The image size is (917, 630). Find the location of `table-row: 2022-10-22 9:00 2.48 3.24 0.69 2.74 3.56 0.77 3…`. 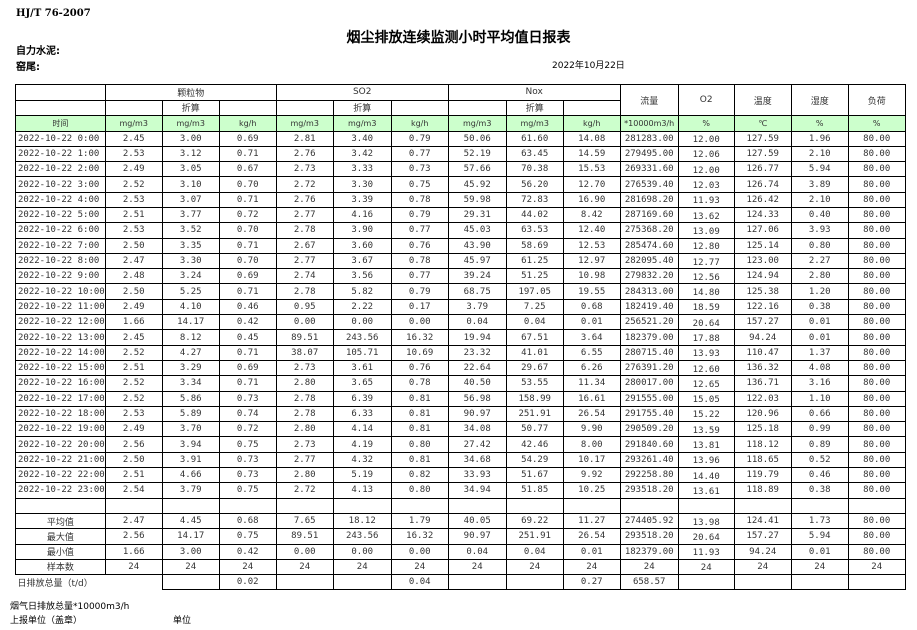

table-row: 2022-10-22 9:00 2.48 3.24 0.69 2.74 3.56 0.77 3… is located at coordinates (460, 276).